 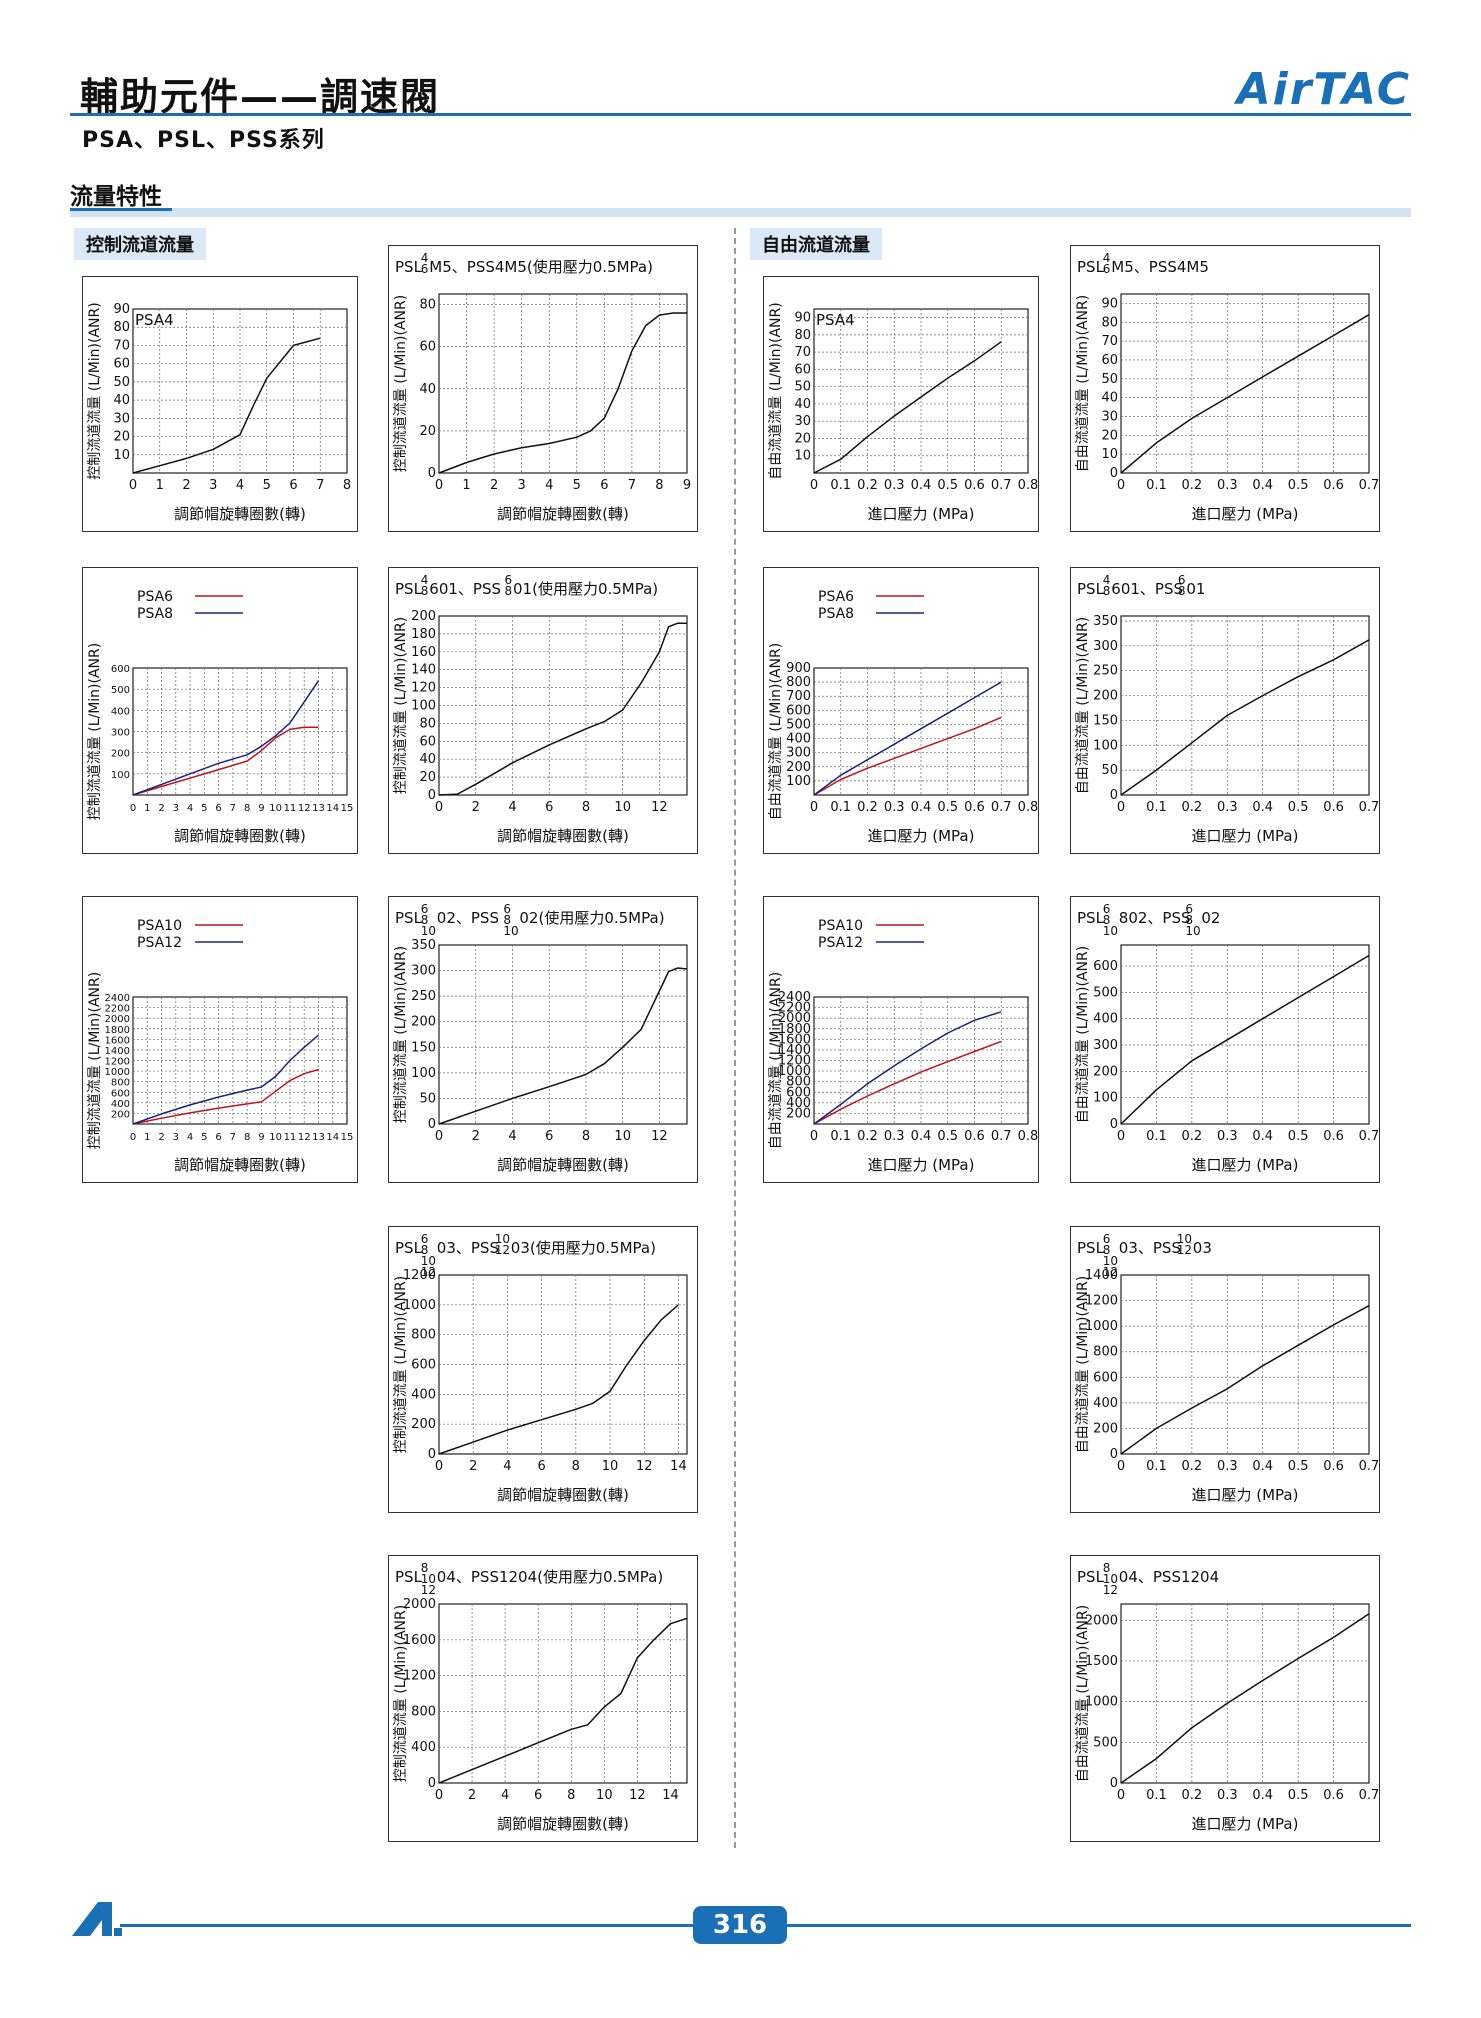 What do you see at coordinates (622, 807) in the screenshot?
I see `x-tick-label: 10` at bounding box center [622, 807].